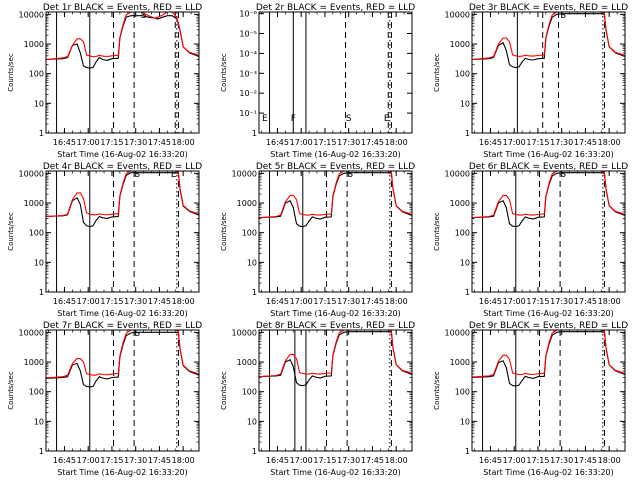 The width and height of the screenshot is (640, 480). Describe the element at coordinates (548, 326) in the screenshot. I see `panel-title: Det 9r BLACK = Events, RED = LLD` at that location.